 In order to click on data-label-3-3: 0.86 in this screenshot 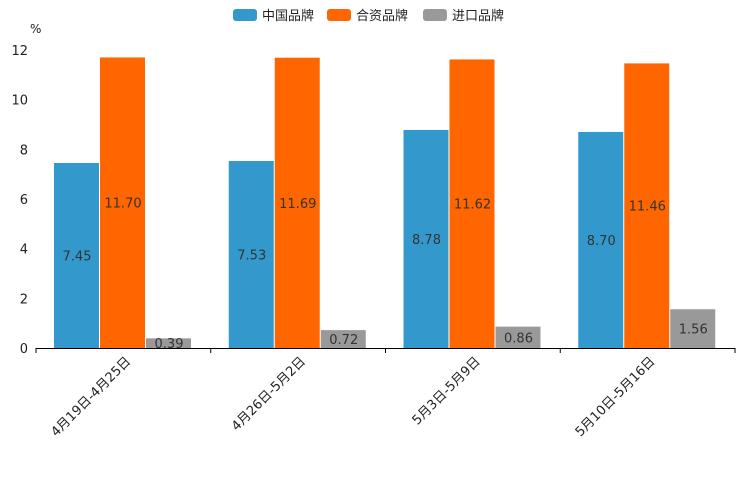, I will do `click(518, 338)`.